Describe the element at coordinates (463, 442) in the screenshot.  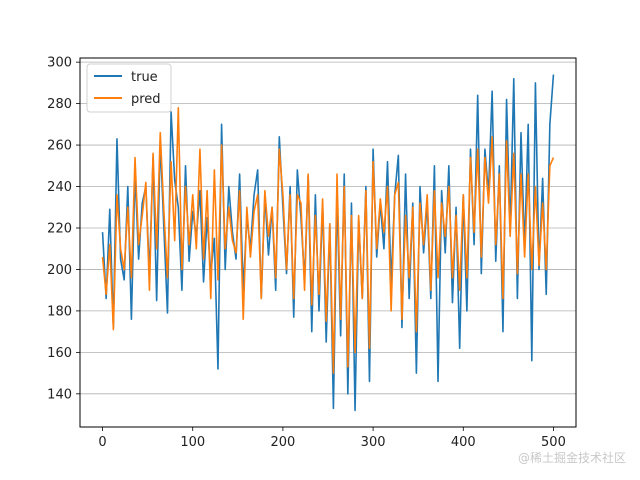
I see `x-tick-label: 400` at that location.